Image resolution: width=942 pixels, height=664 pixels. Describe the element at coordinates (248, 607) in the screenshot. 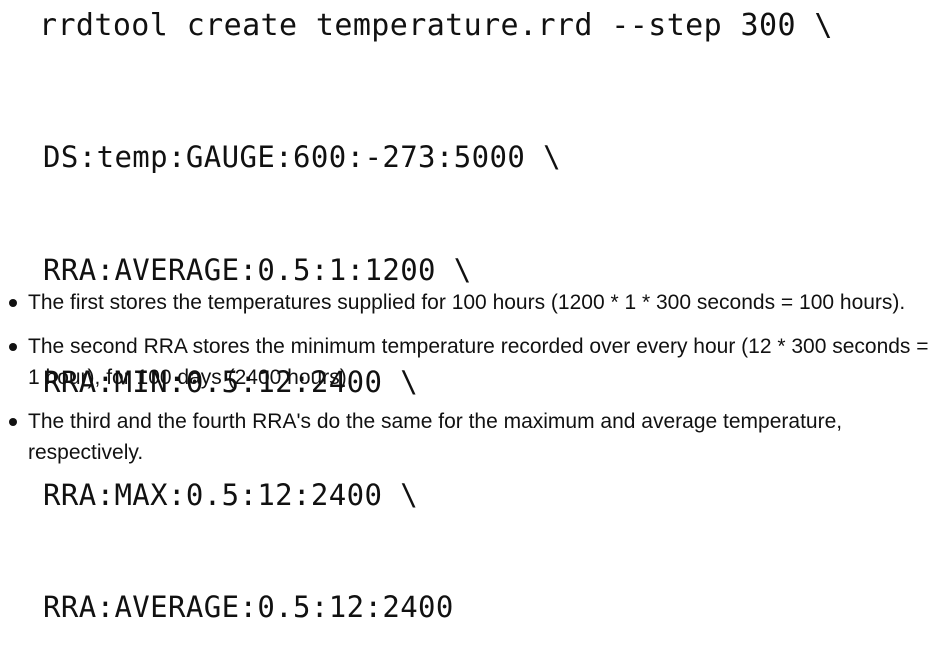

I see `code-line-rra-average-12: RRA:AVERAGE:0.5:12:2400` at that location.